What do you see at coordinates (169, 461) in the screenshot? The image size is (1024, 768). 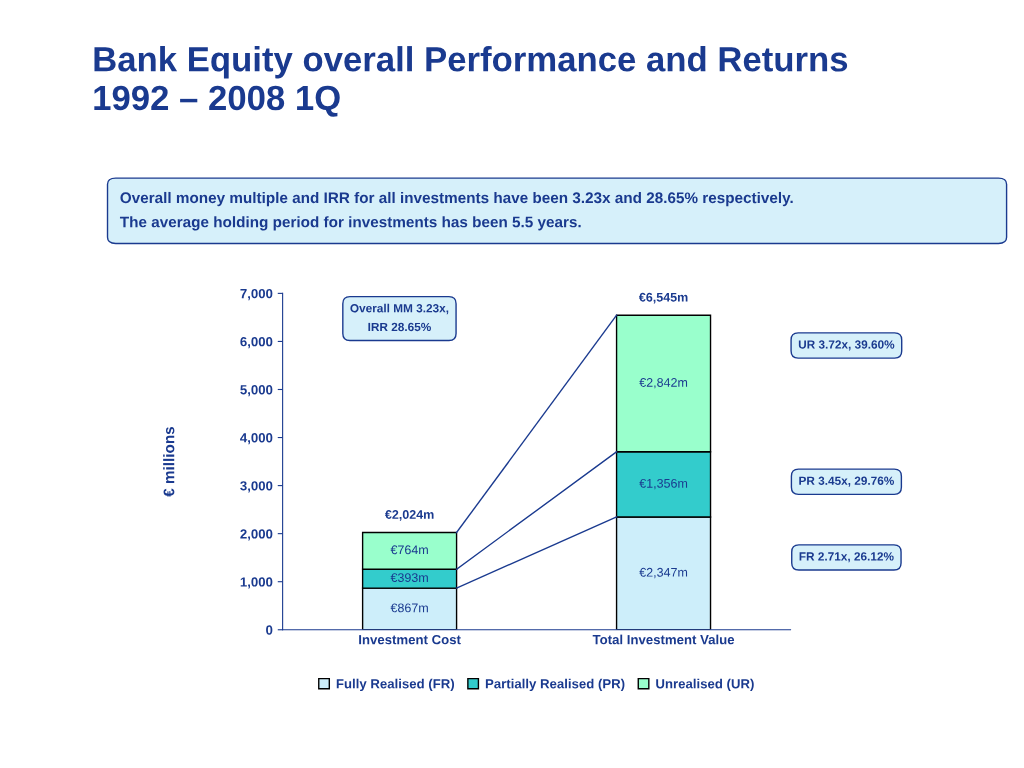 I see `y-axis-title: € millions` at bounding box center [169, 461].